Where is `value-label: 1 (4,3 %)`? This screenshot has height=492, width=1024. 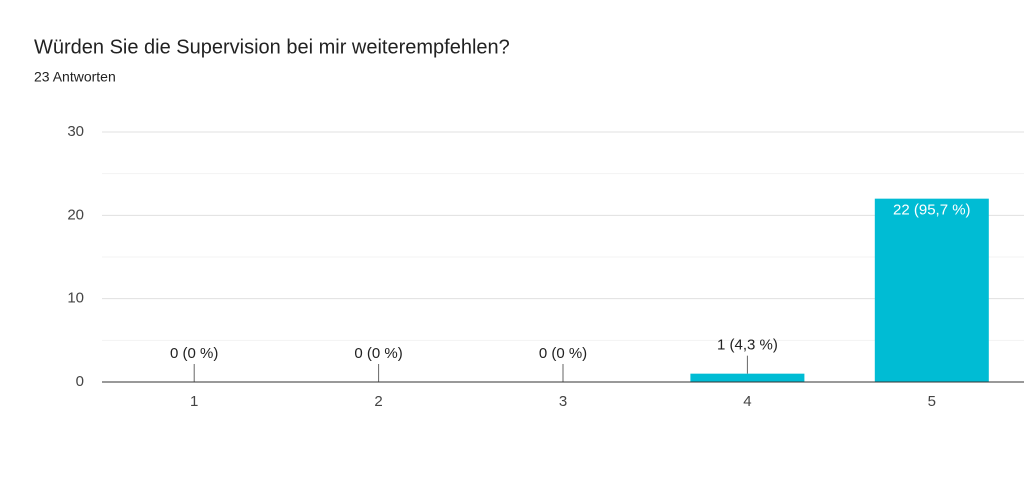 value-label: 1 (4,3 %) is located at coordinates (747, 345).